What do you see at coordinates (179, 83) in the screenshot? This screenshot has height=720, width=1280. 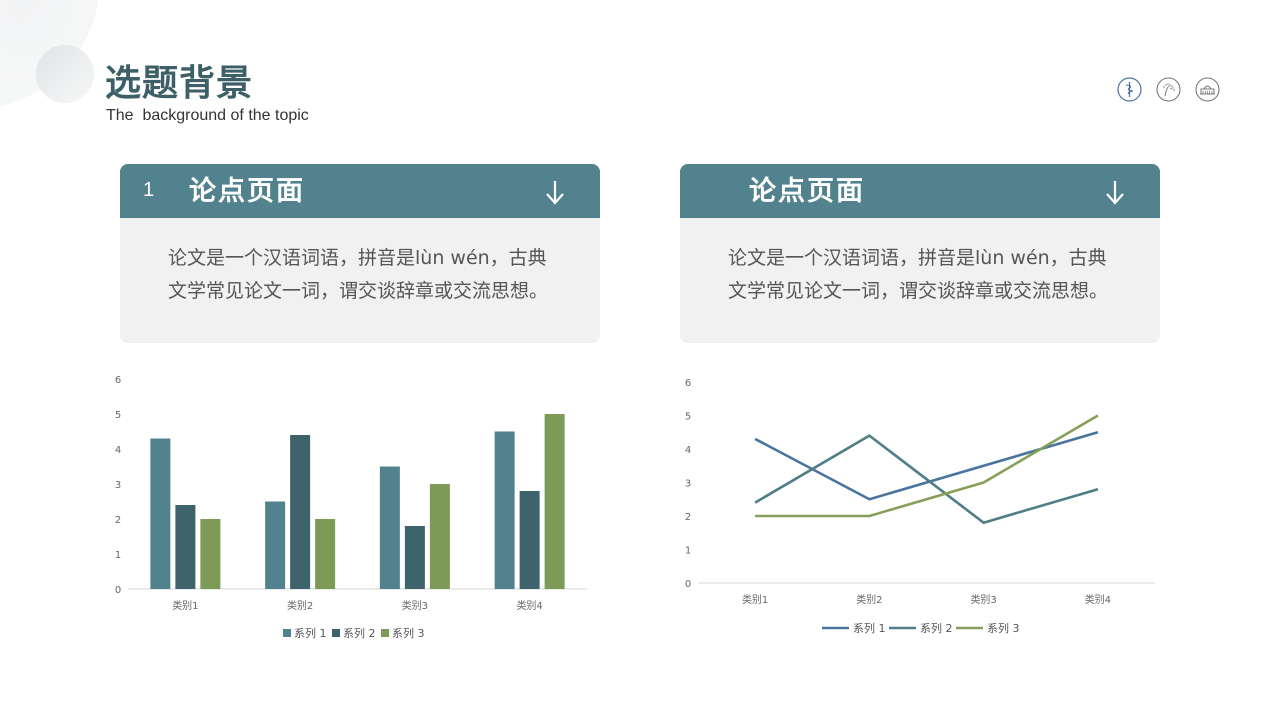 I see `page-title: 选题背景` at bounding box center [179, 83].